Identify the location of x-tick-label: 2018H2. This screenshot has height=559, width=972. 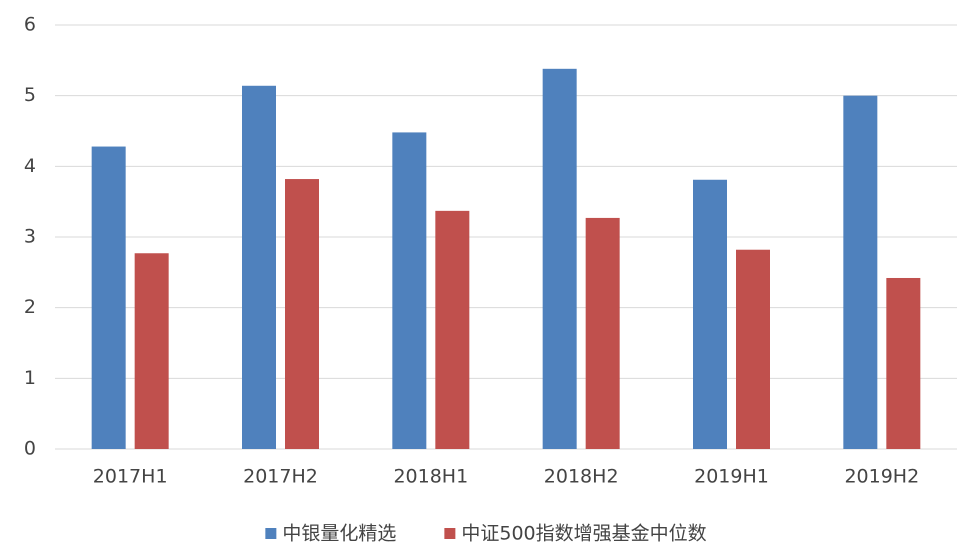
(581, 477).